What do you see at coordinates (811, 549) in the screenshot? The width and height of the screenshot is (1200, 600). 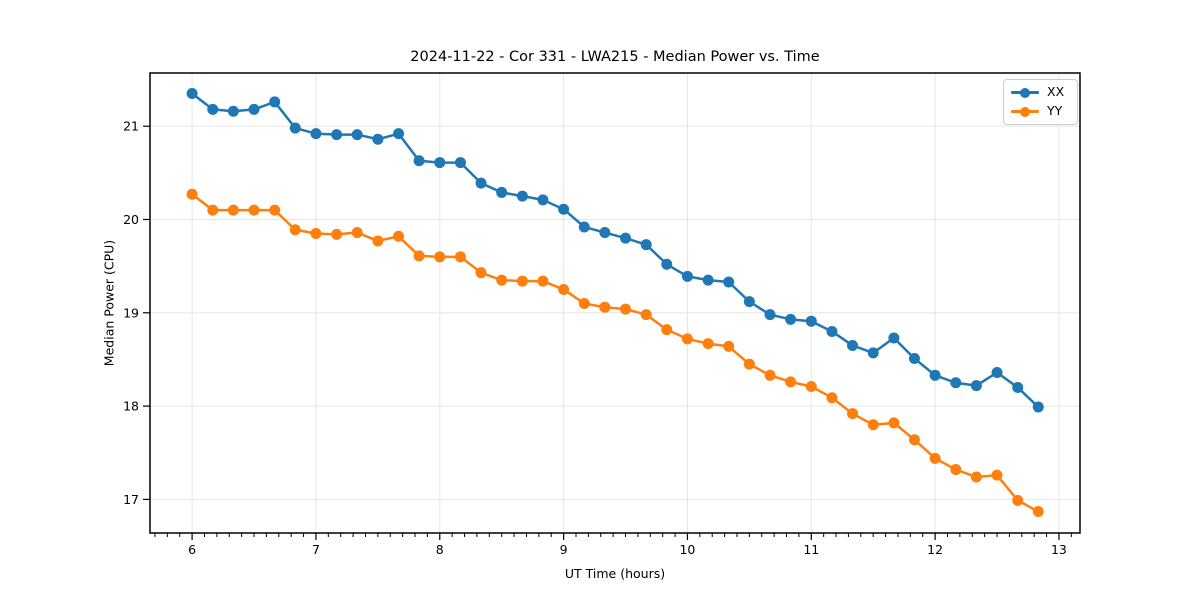 I see `x-tick-label: 11` at bounding box center [811, 549].